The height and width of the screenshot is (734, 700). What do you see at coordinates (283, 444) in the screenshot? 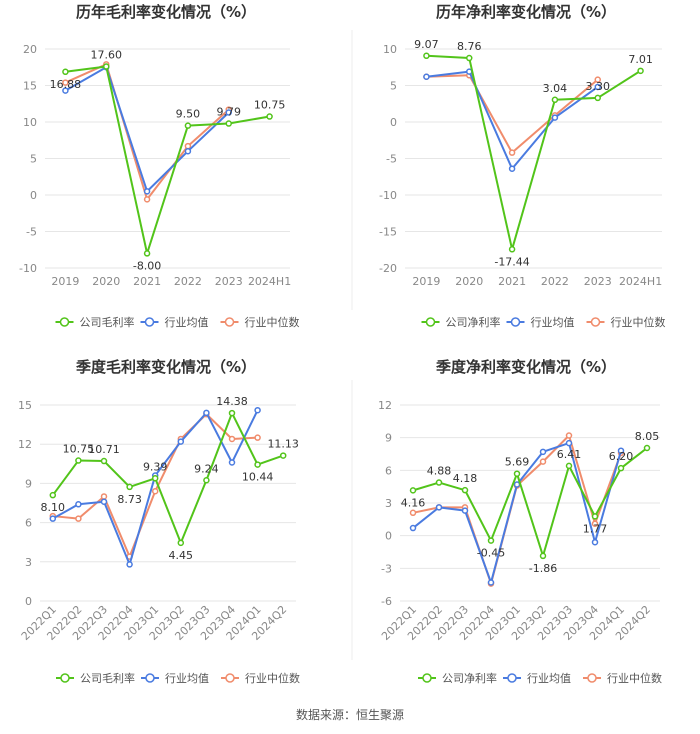
I see `data-label: 11.13` at bounding box center [283, 444].